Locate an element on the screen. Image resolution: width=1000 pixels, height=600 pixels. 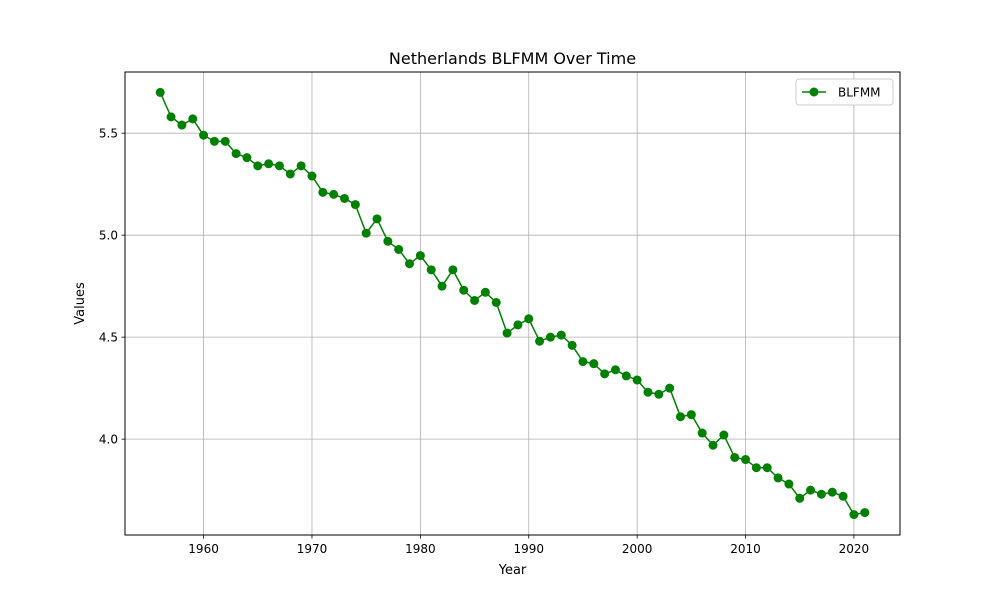
x-tick-label: 2020 is located at coordinates (854, 549).